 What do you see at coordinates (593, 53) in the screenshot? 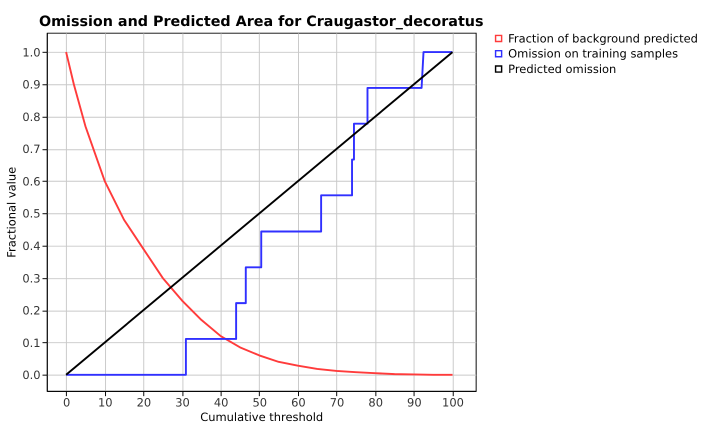
I see `legend-label: Omission on training samples` at bounding box center [593, 53].